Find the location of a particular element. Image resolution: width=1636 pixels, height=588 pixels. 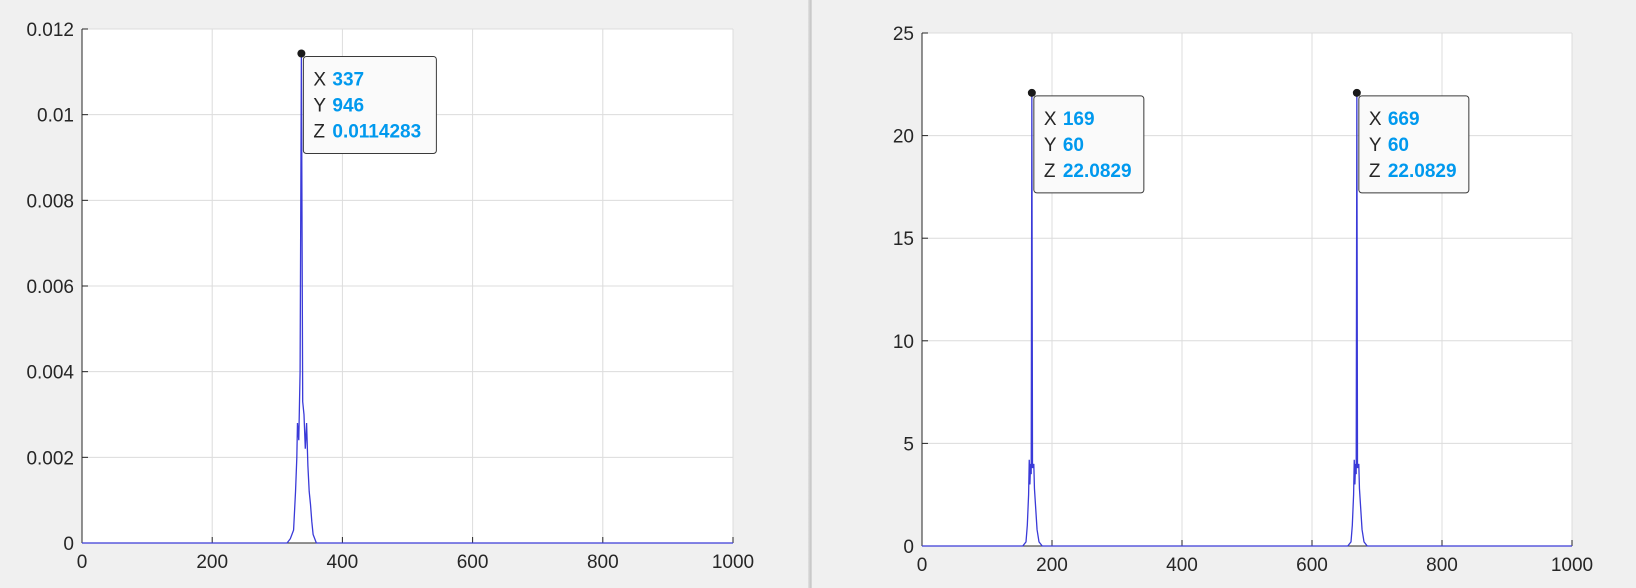

y-tick-label: 0.01 is located at coordinates (55, 116).